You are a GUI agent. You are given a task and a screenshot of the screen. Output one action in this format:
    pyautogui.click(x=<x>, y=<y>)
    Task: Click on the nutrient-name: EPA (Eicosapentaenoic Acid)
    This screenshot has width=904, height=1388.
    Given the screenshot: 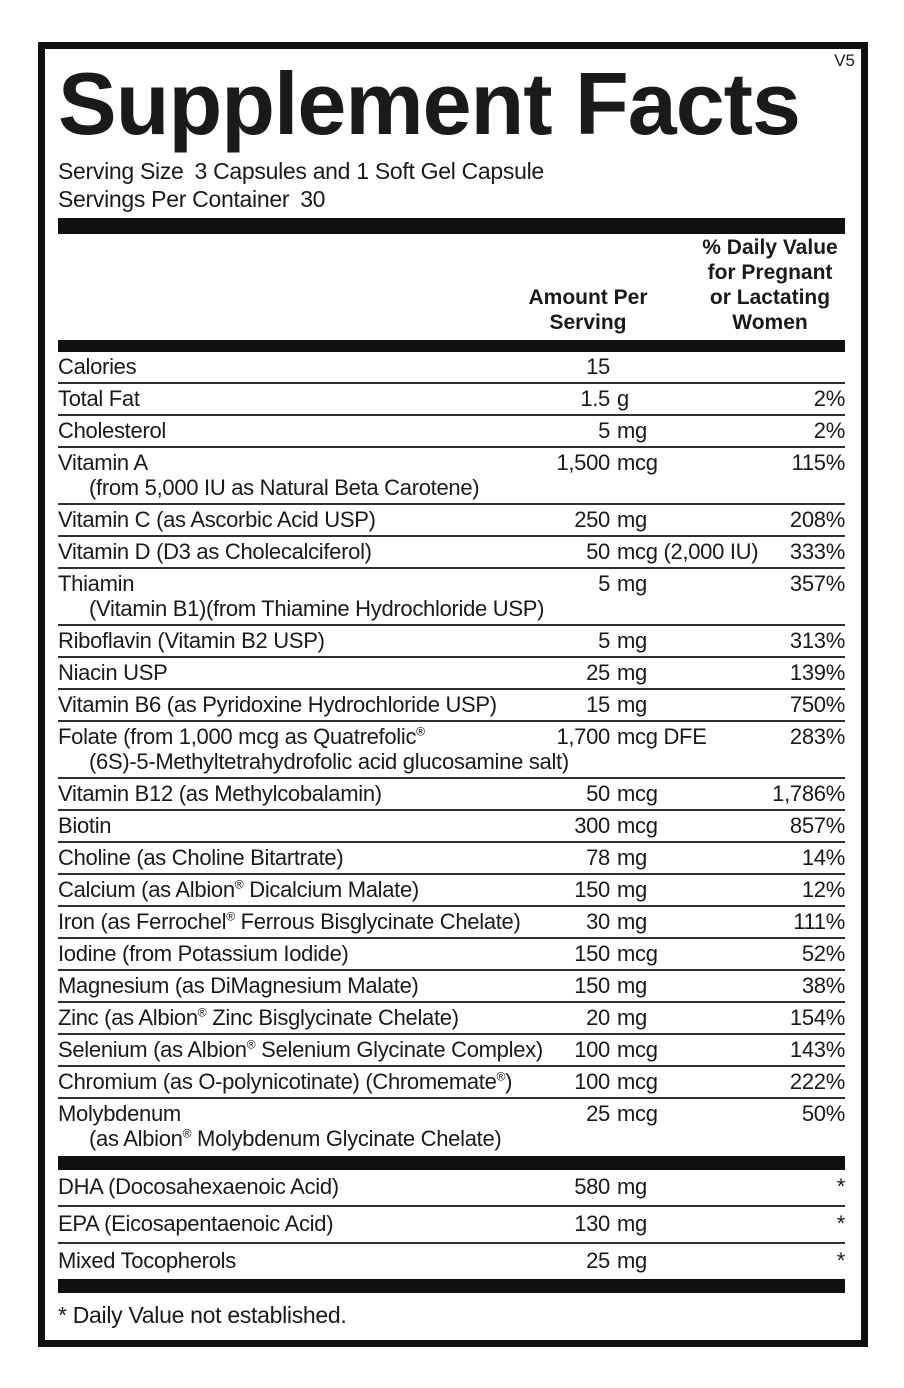 What is the action you would take?
    pyautogui.click(x=196, y=1223)
    